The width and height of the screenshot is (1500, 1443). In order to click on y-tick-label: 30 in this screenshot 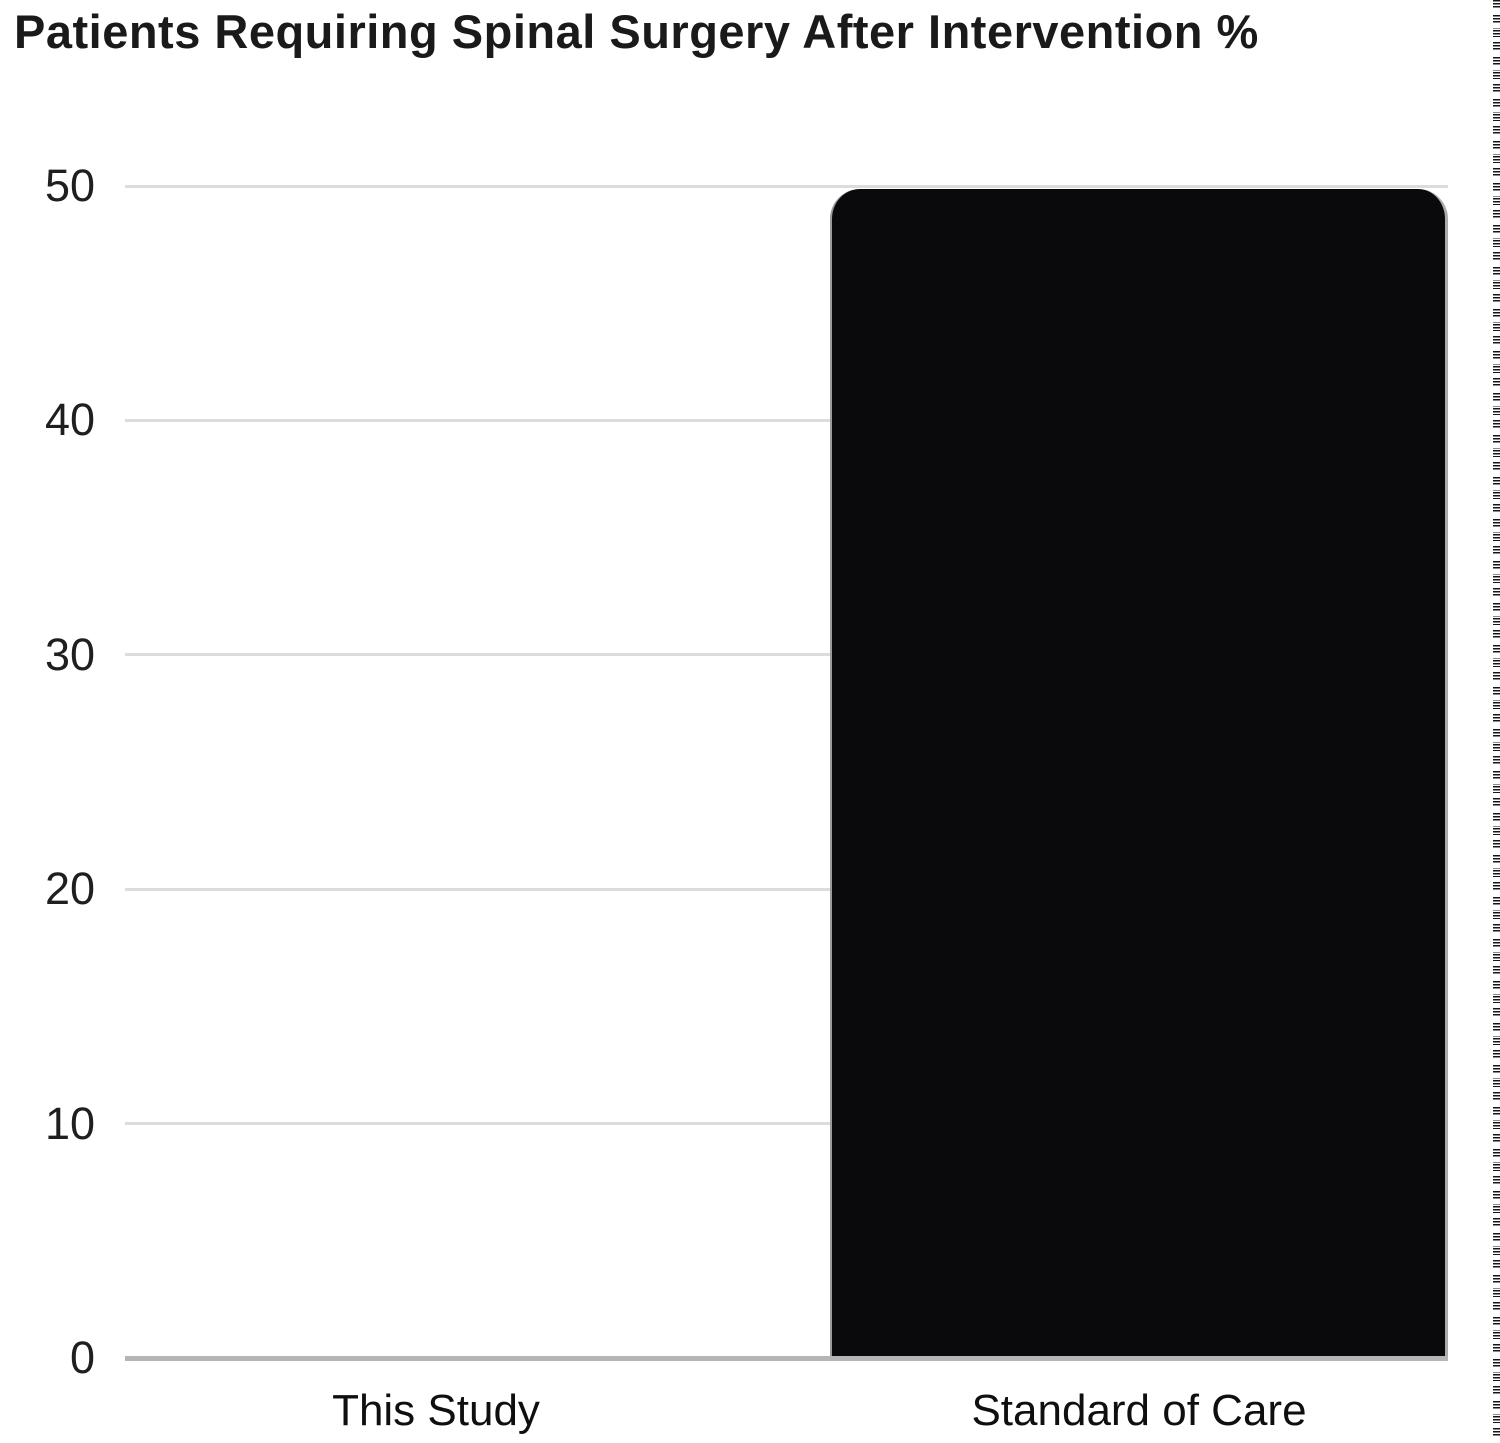, I will do `click(69, 654)`.